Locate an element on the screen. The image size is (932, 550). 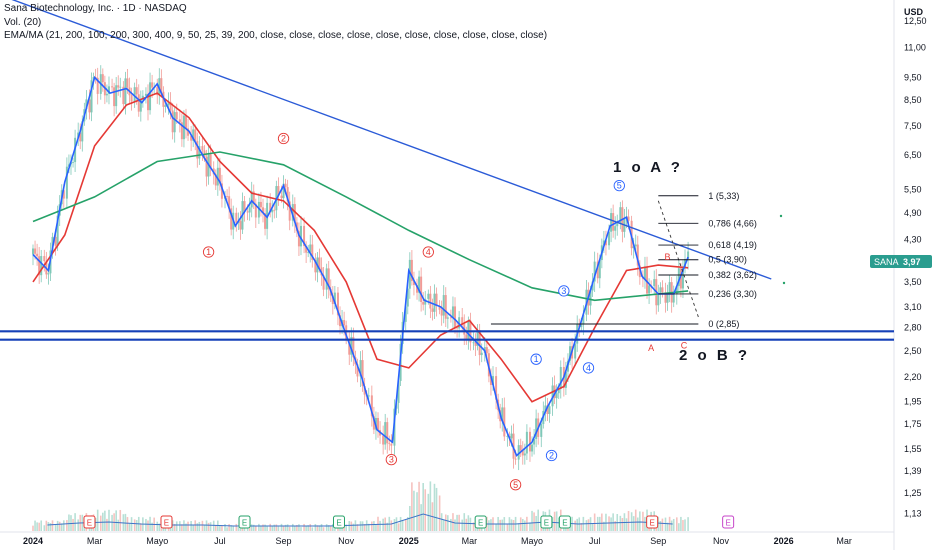
y-tick-label: 1,25 is located at coordinates (913, 493).